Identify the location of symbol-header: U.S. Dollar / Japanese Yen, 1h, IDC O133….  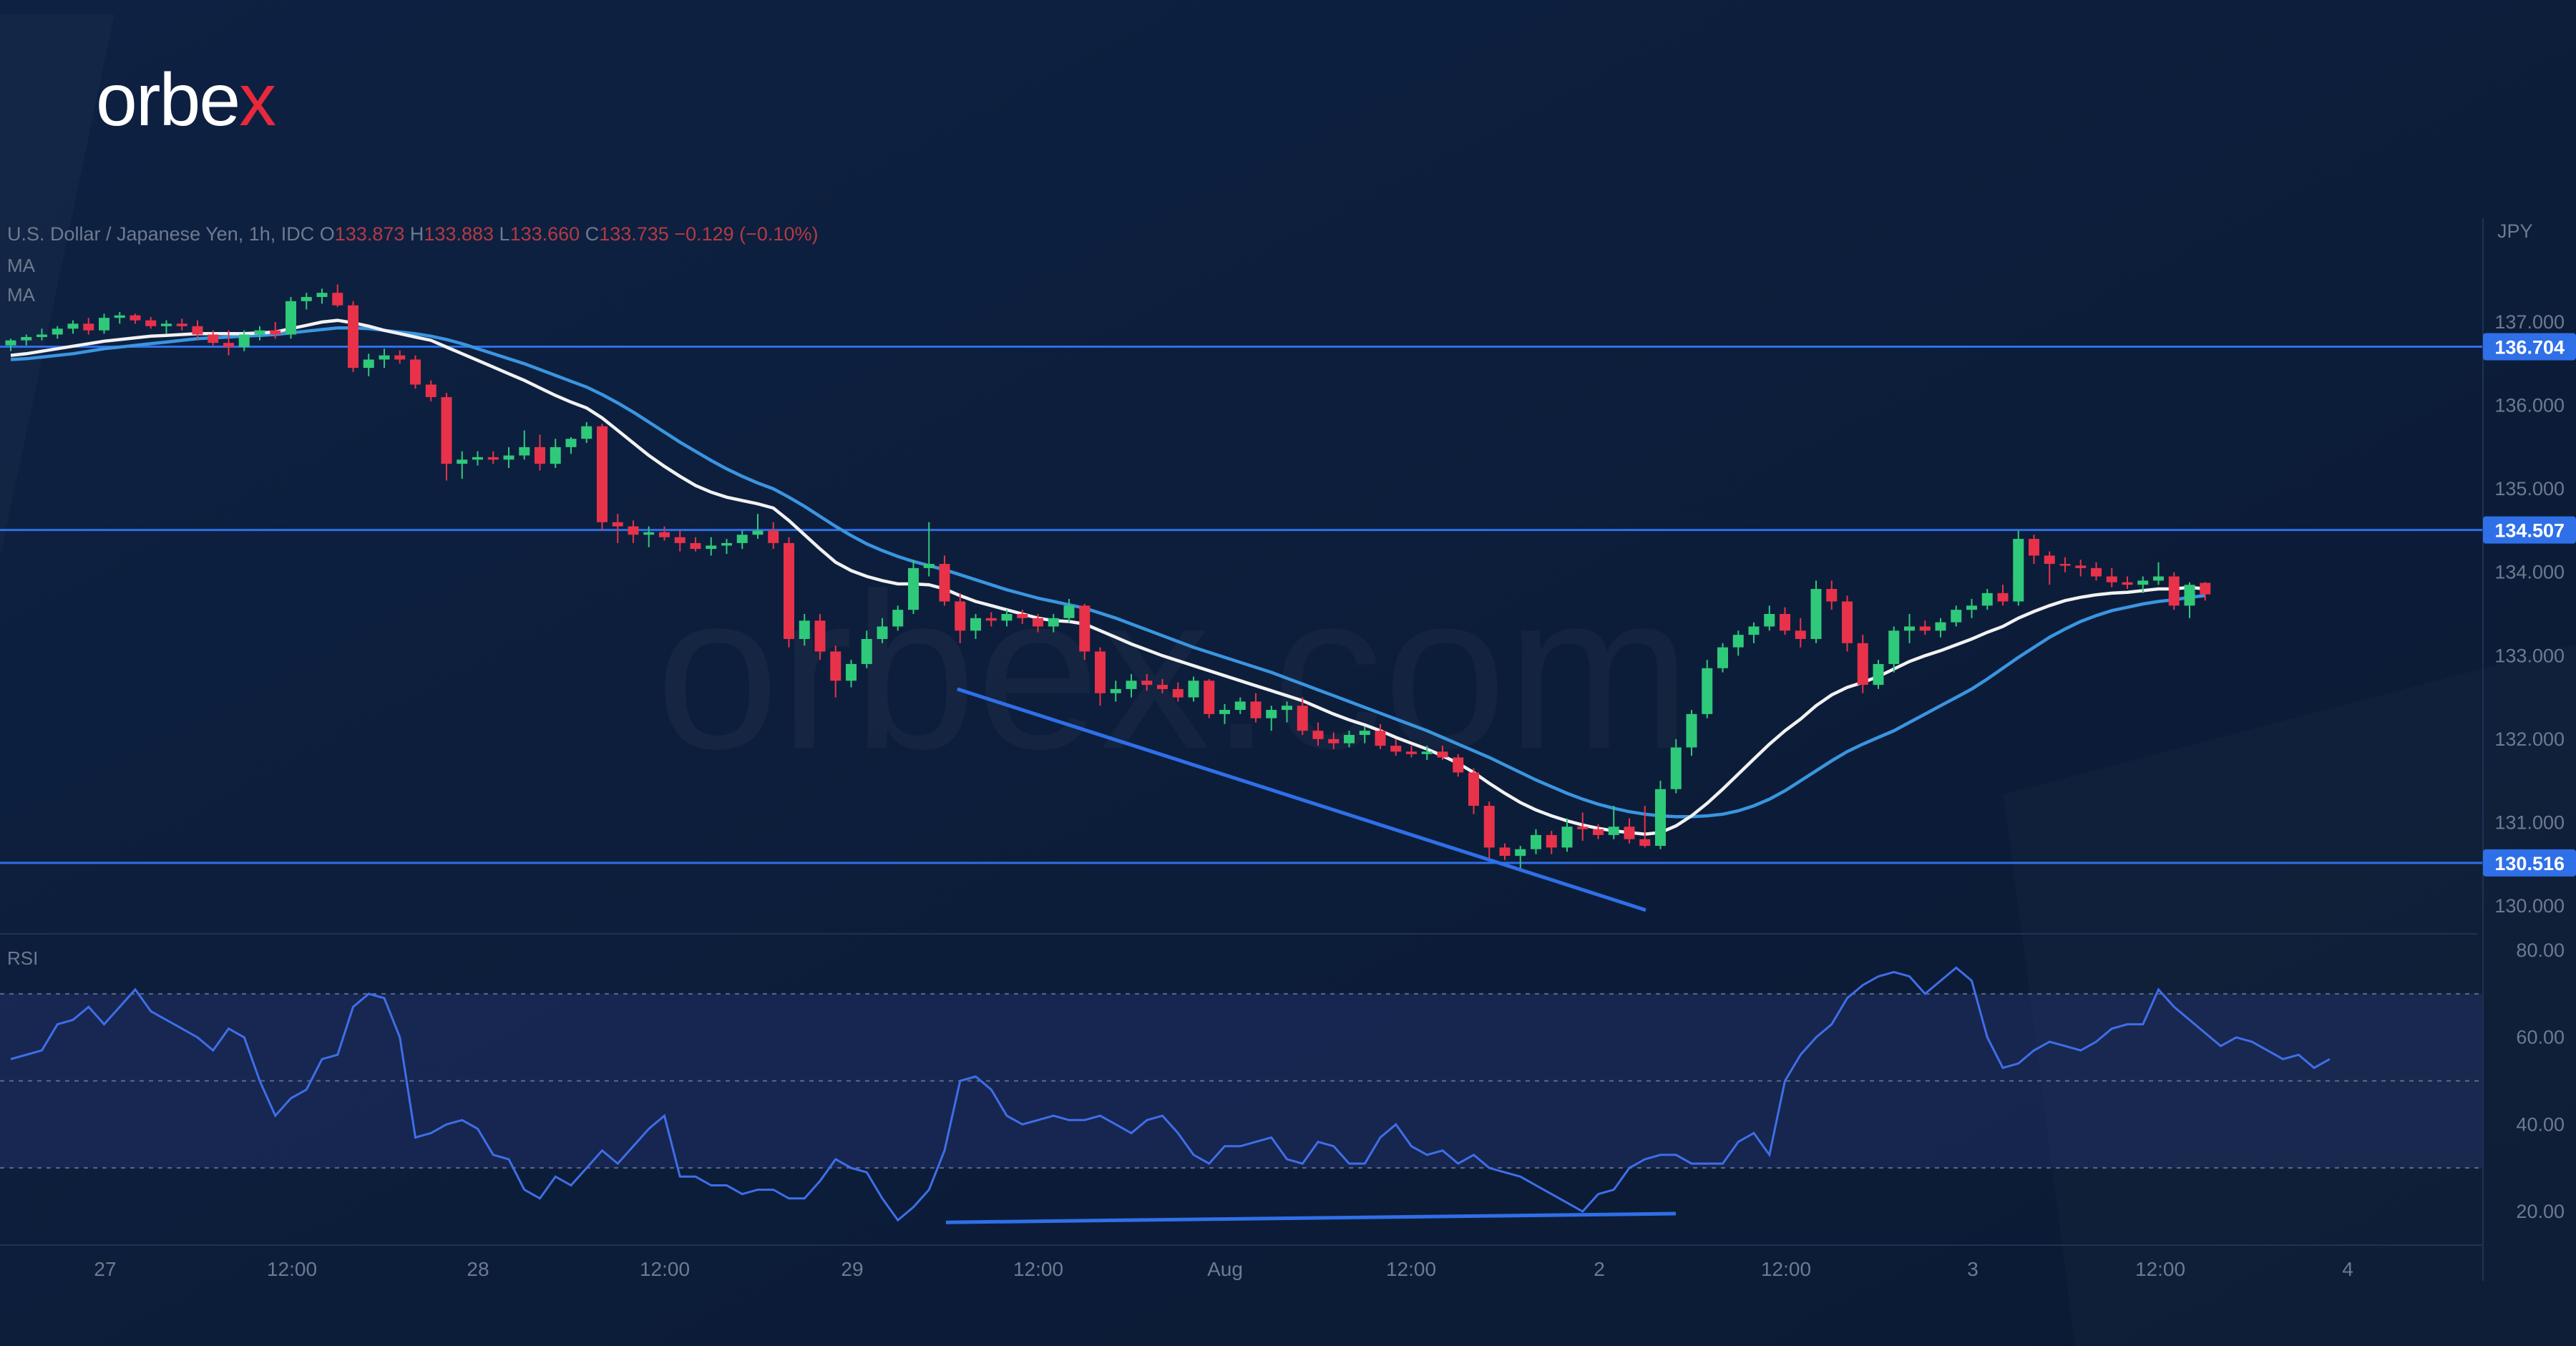
(412, 234).